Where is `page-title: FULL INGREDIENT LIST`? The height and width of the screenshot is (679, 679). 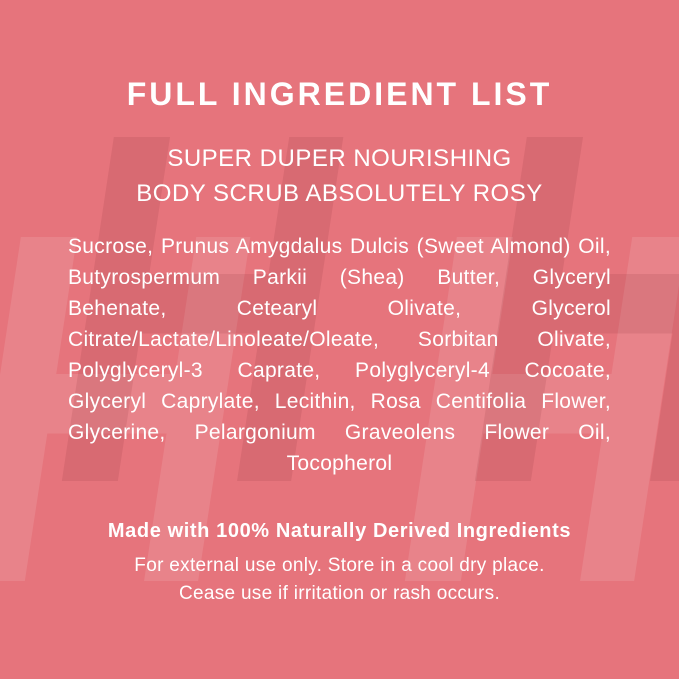 page-title: FULL INGREDIENT LIST is located at coordinates (339, 94).